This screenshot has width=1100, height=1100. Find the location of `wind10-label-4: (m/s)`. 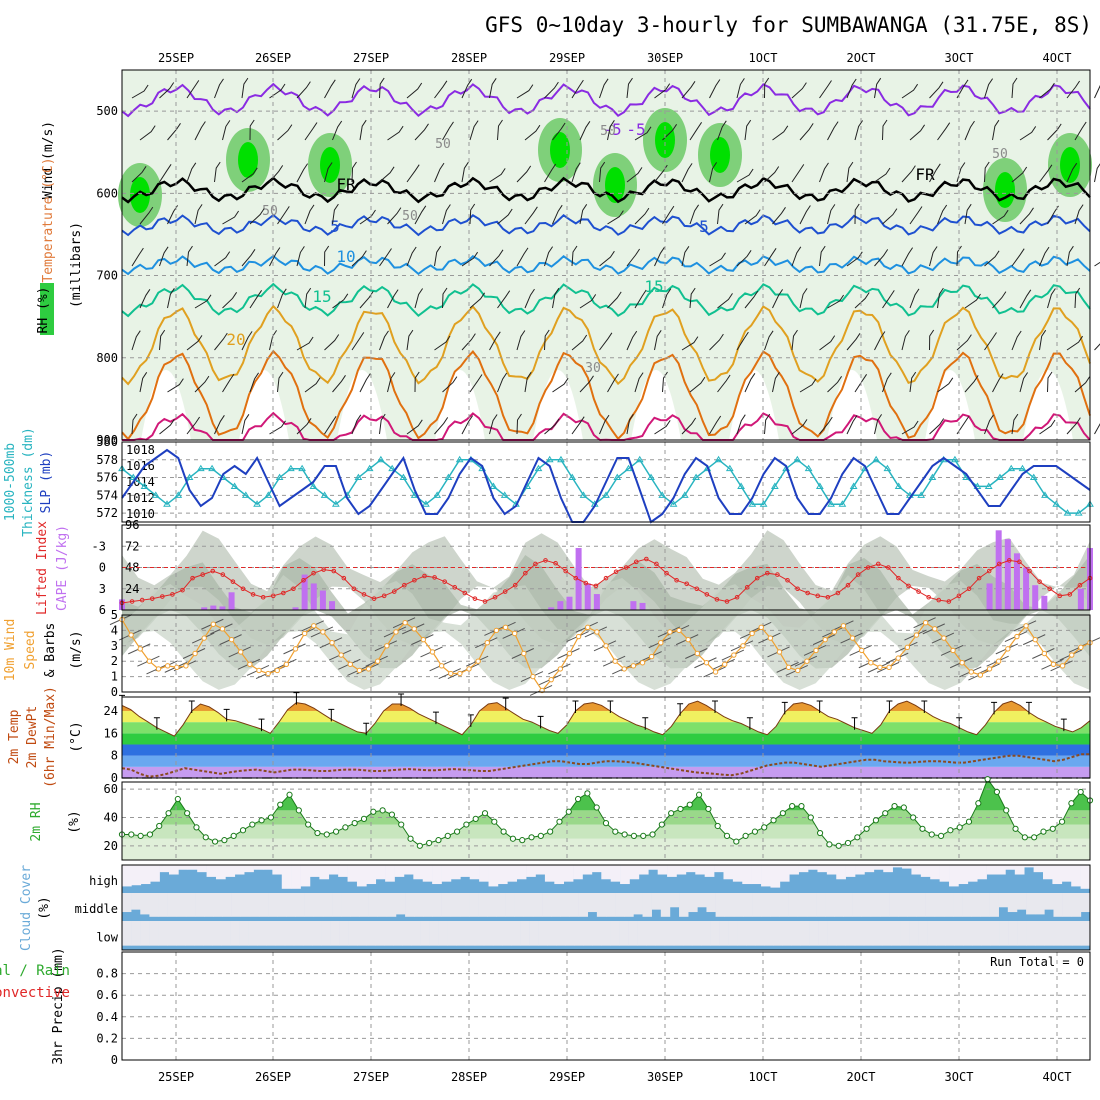

wind10-label-4: (m/s) is located at coordinates (76, 649).